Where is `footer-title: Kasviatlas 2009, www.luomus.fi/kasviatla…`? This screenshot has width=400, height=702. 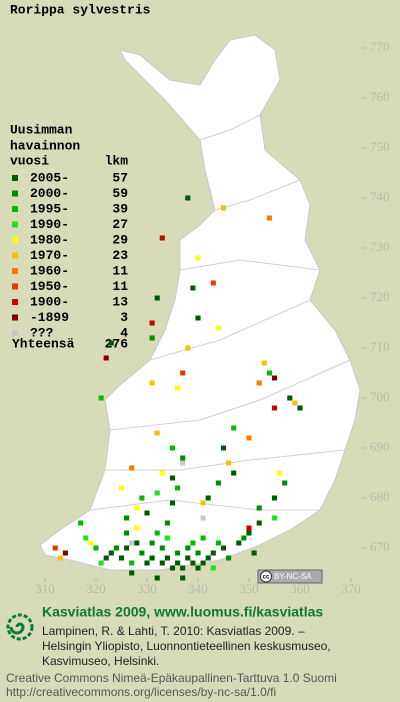 footer-title: Kasviatlas 2009, www.luomus.fi/kasviatla… is located at coordinates (182, 612).